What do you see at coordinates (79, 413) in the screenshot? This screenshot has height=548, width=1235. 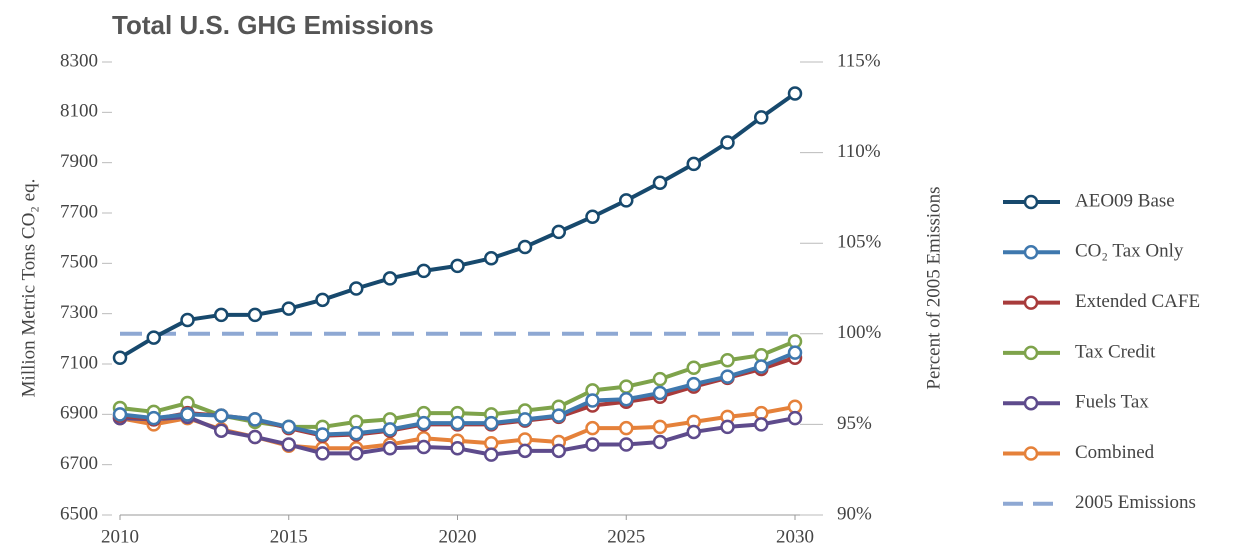 I see `y-tick-label: 6900` at bounding box center [79, 413].